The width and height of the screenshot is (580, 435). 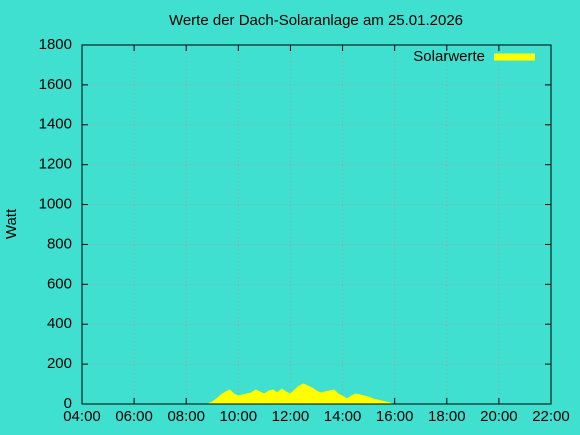 I want to click on x-tick-label: 16:00, so click(x=395, y=416).